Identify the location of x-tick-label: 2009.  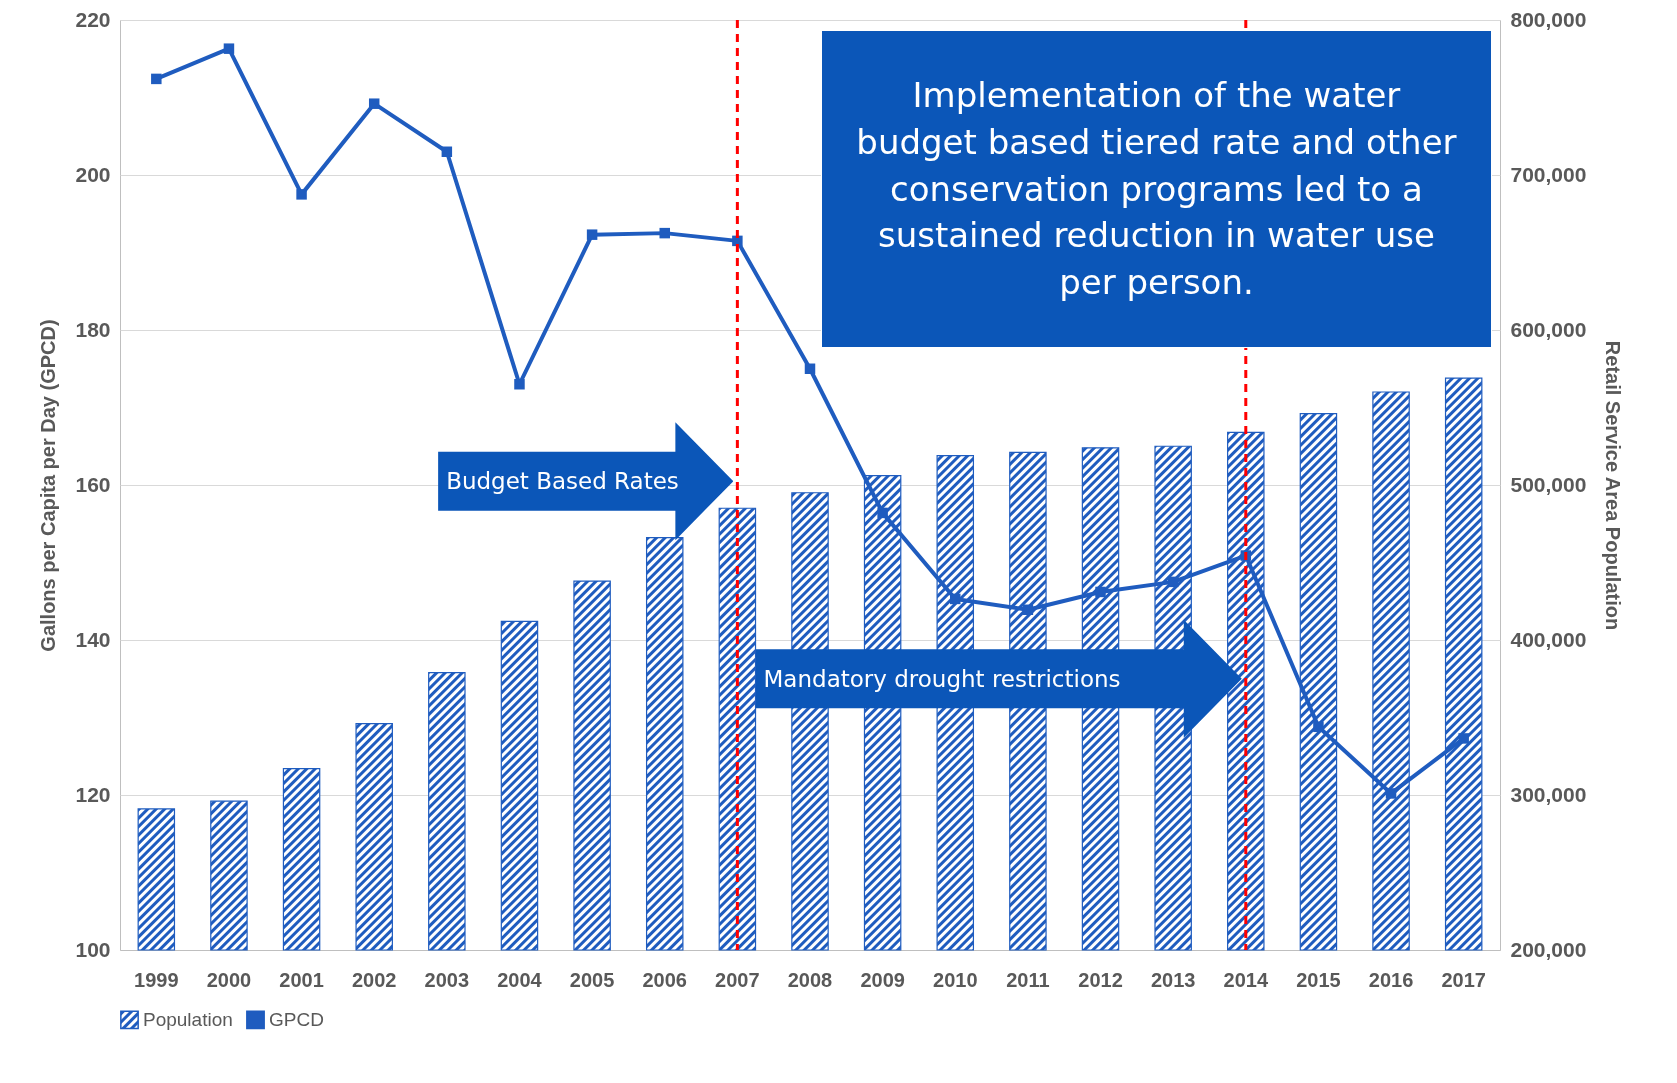
(882, 979).